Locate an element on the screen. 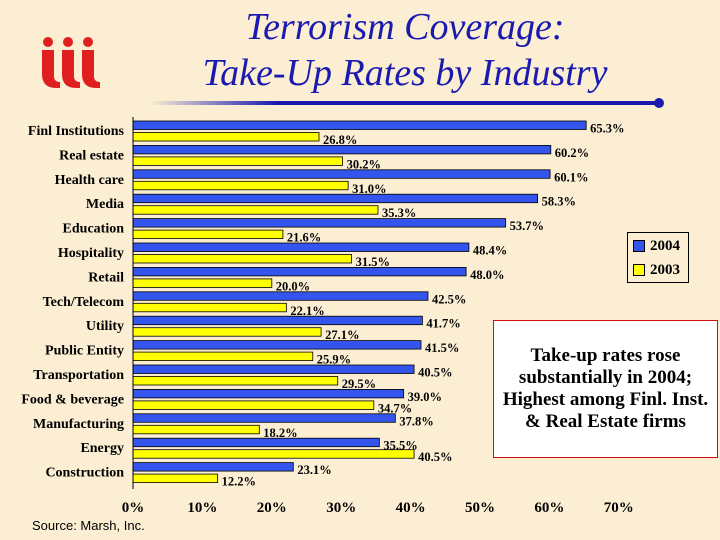 Image resolution: width=720 pixels, height=540 pixels. x-tick-50-pct: 50% is located at coordinates (480, 508).